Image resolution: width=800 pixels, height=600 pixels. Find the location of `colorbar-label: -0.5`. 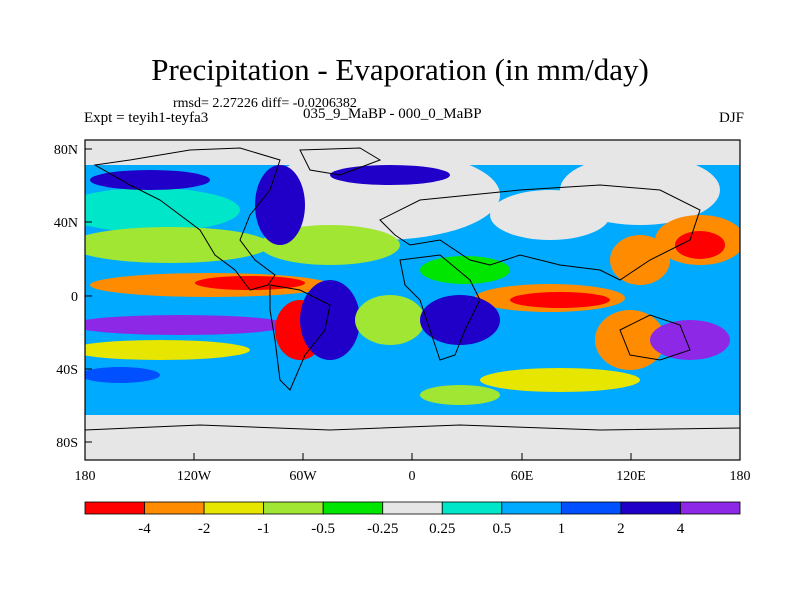

colorbar-label: -0.5 is located at coordinates (323, 529).